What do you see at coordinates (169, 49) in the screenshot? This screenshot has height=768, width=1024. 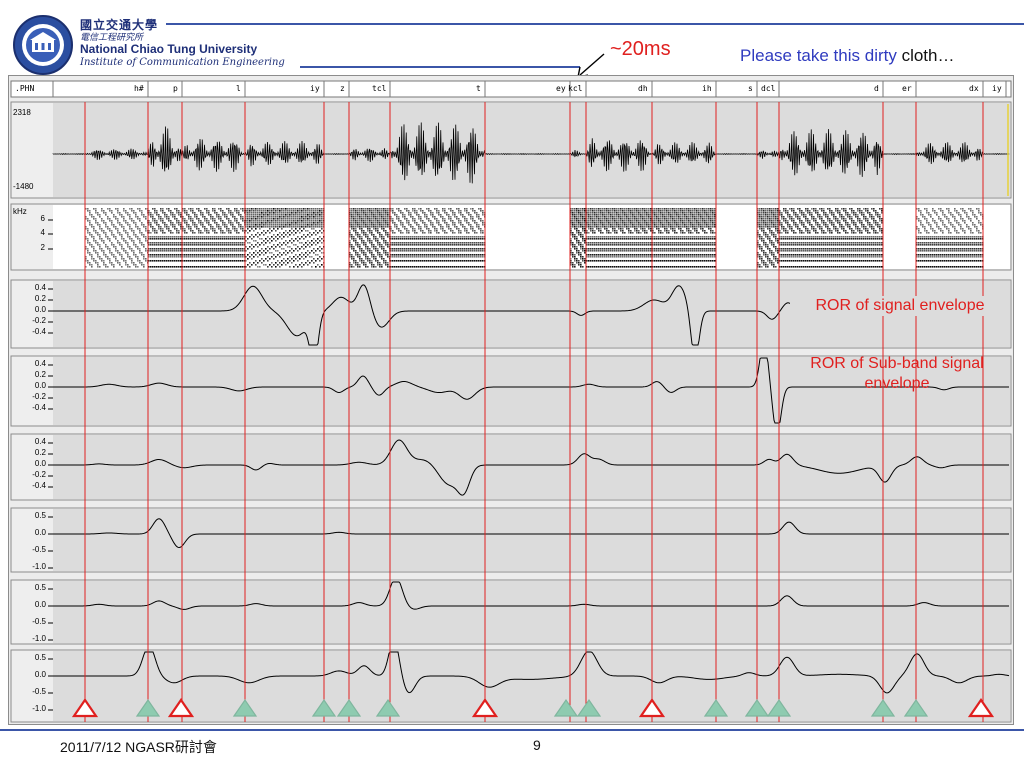 I see `university-name-en: National Chiao Tung University` at bounding box center [169, 49].